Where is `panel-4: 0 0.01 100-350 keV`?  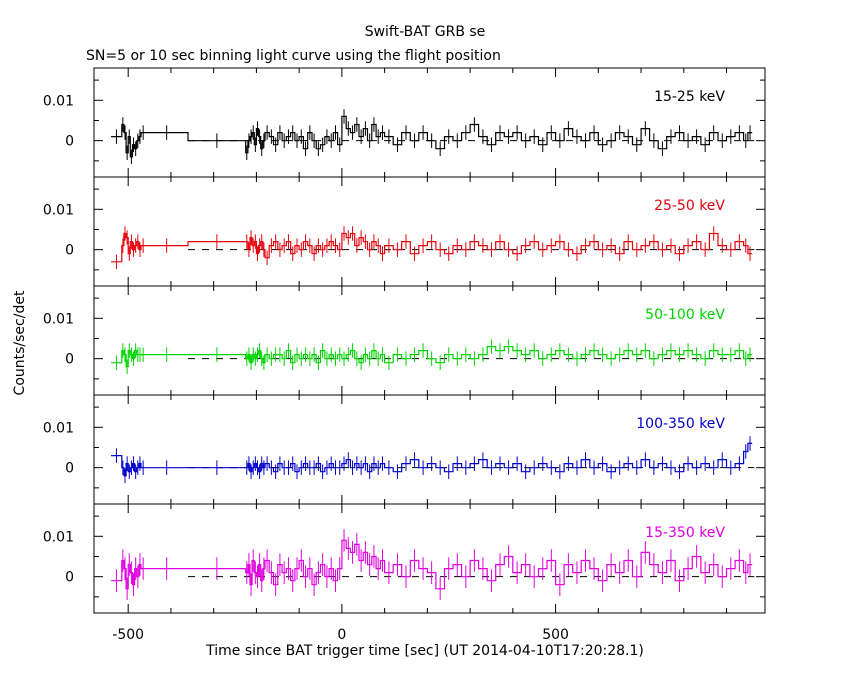 panel-4: 0 0.01 100-350 keV is located at coordinates (404, 449).